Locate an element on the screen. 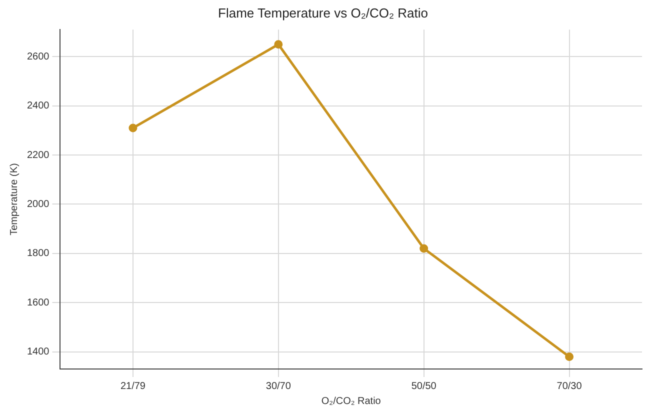 The height and width of the screenshot is (407, 654). y-tick-label: 2200 is located at coordinates (38, 155).